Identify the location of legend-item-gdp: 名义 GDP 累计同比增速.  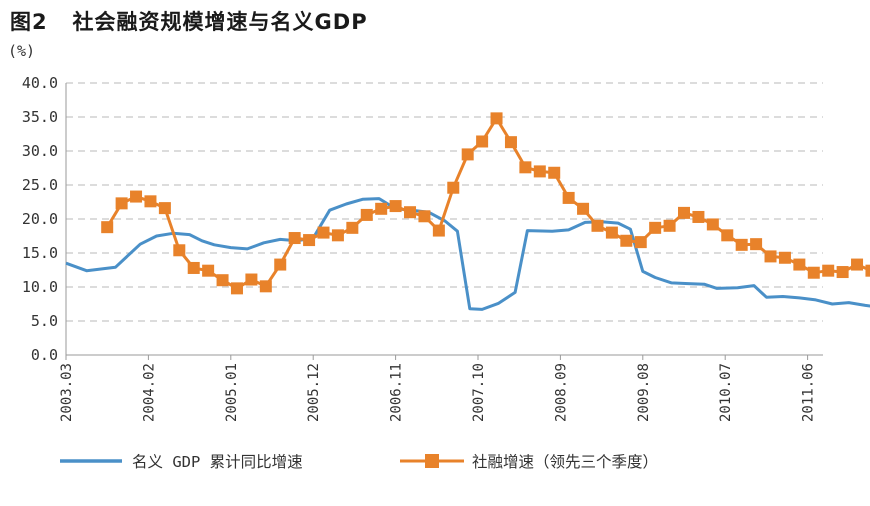
(181, 462).